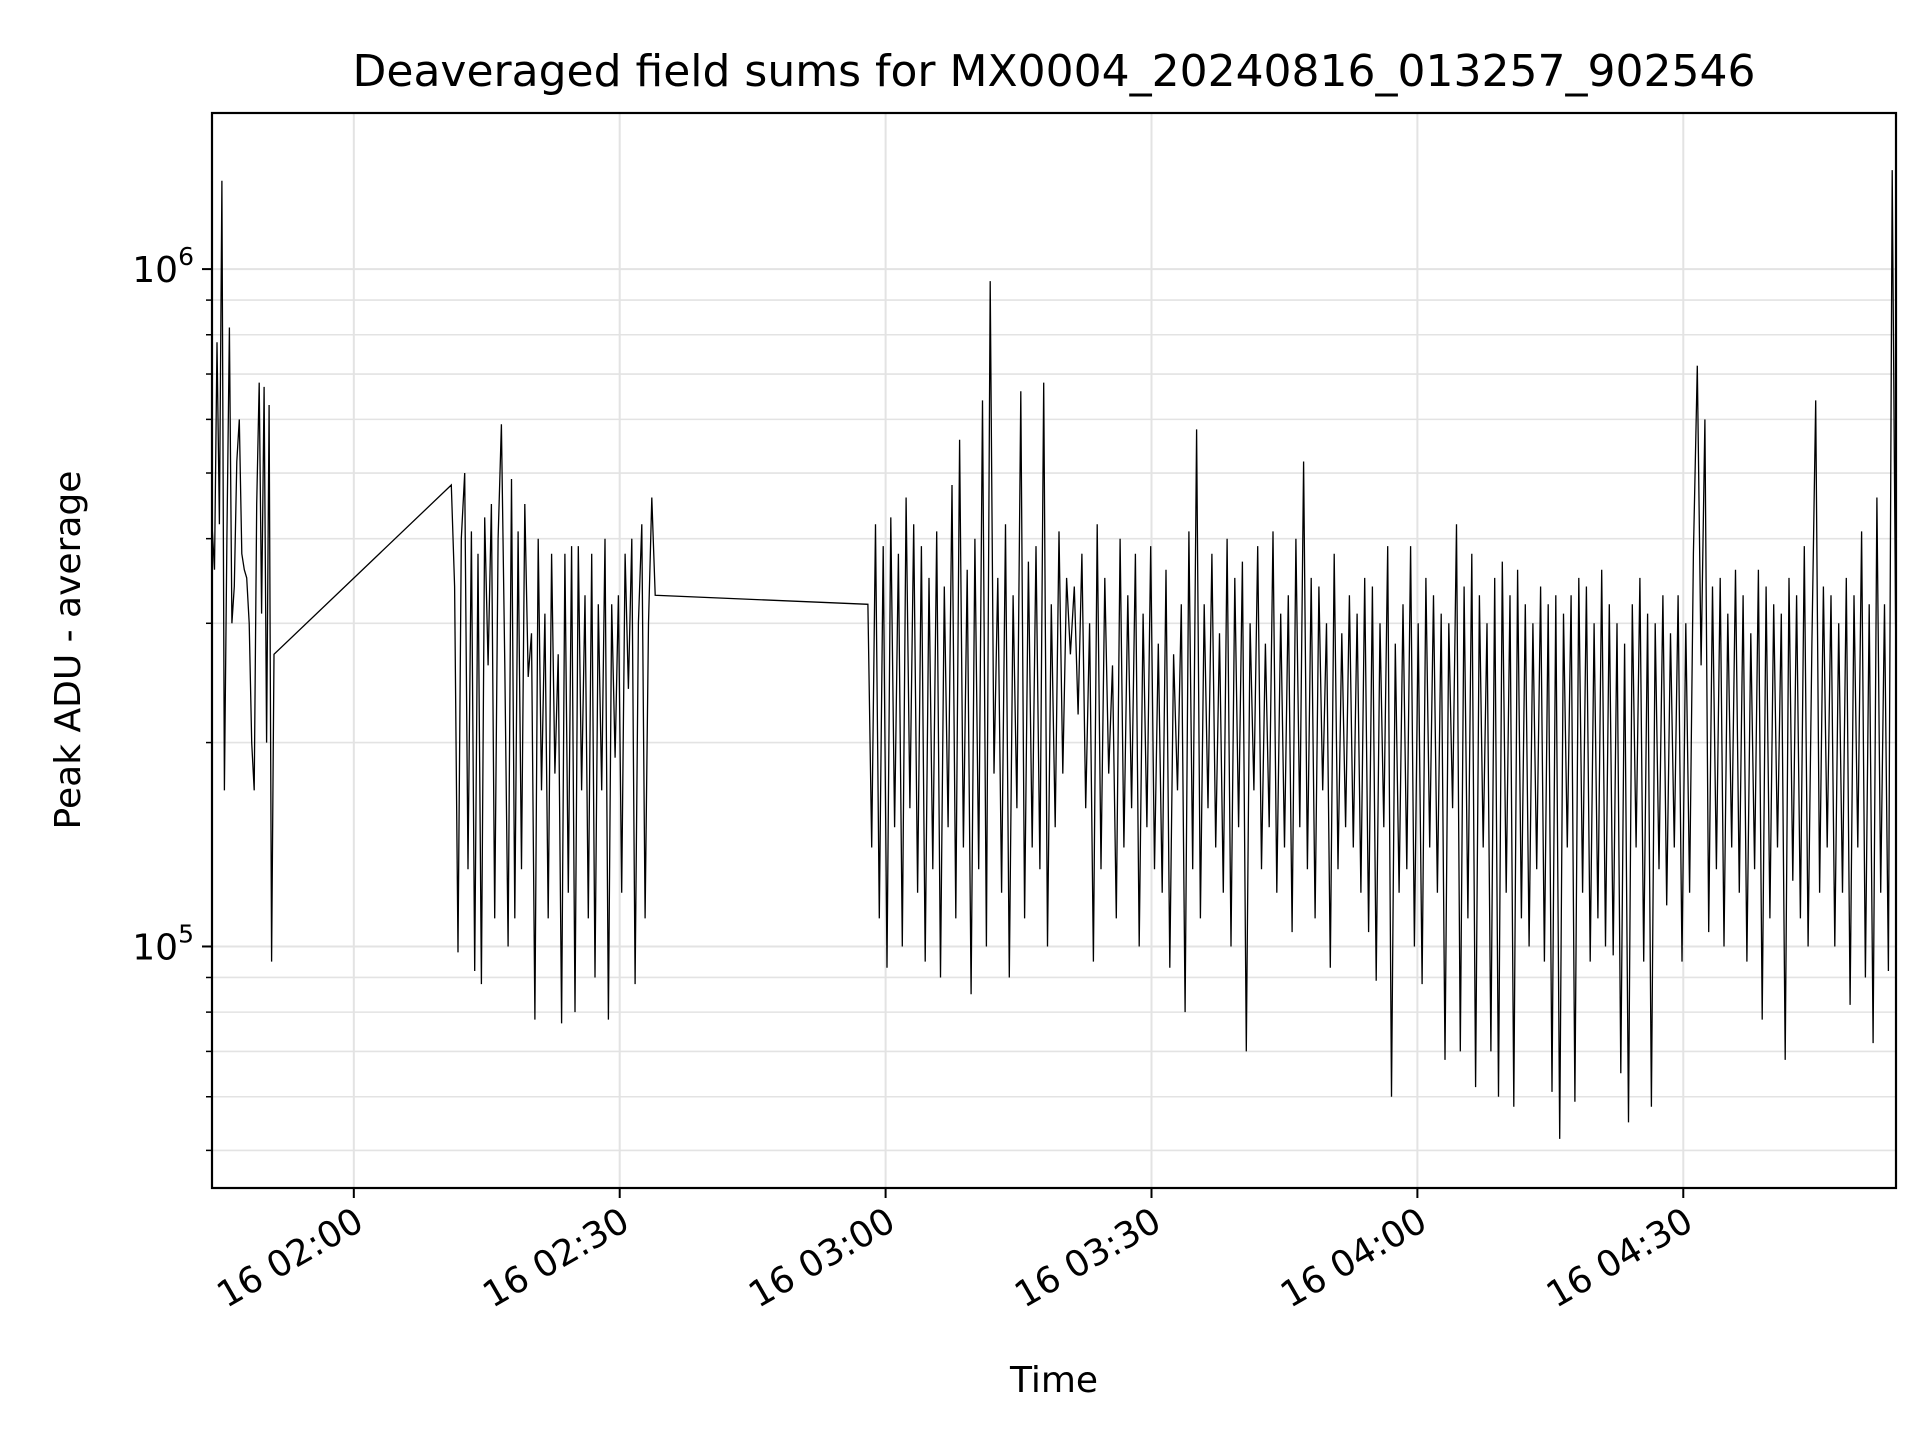  I want to click on x-axis-label: Time, so click(1053, 1380).